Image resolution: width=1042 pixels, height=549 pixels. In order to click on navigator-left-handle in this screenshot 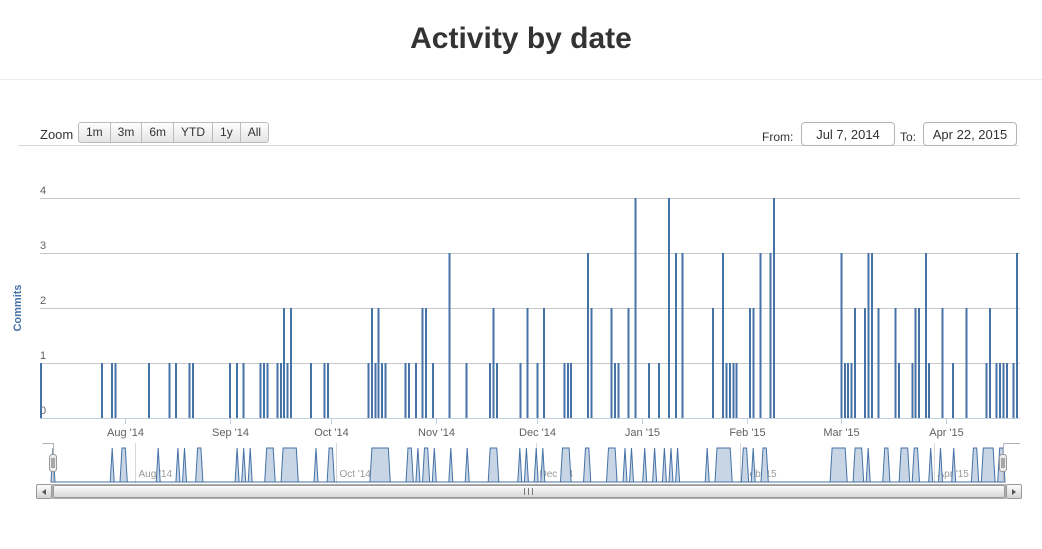, I will do `click(53, 463)`.